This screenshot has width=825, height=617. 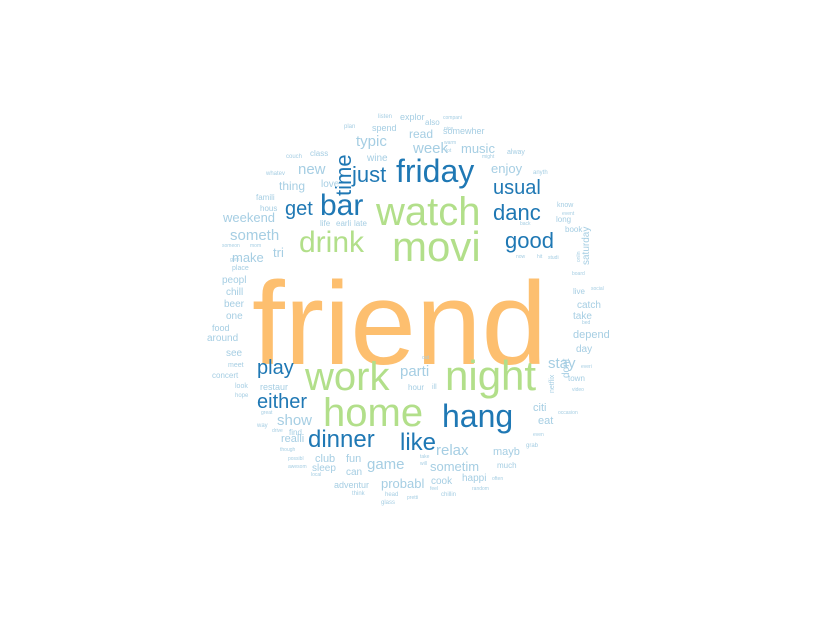 I want to click on word-somewher: somewher, so click(x=464, y=131).